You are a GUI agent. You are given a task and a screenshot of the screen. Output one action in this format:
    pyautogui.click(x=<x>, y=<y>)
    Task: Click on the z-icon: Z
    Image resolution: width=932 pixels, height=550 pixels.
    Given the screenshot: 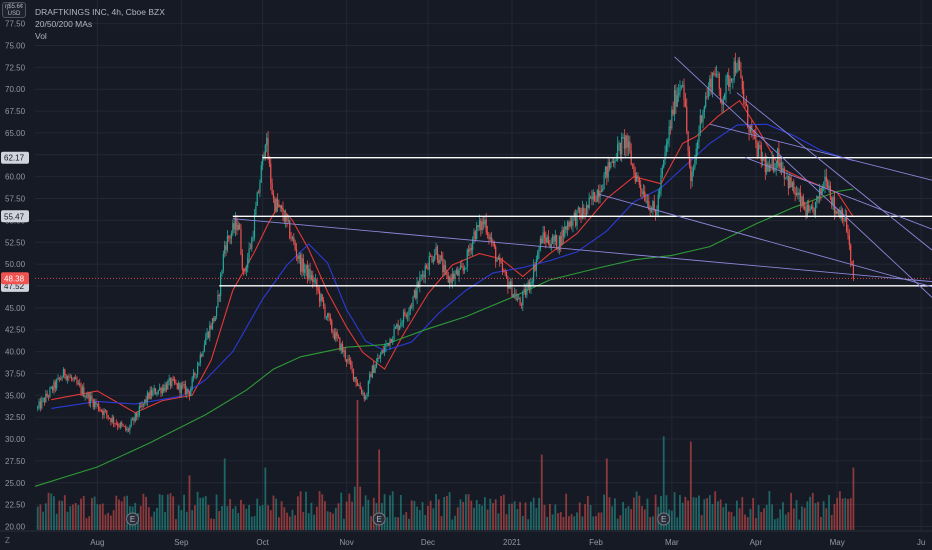 What is the action you would take?
    pyautogui.click(x=7, y=540)
    